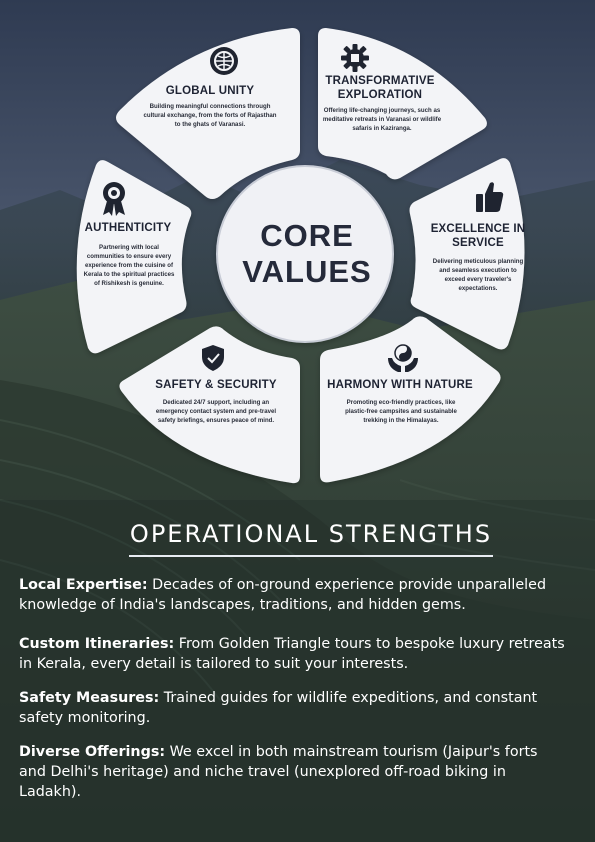 The image size is (595, 842). Describe the element at coordinates (97, 644) in the screenshot. I see `ops-label: Custom Itineraries:` at that location.